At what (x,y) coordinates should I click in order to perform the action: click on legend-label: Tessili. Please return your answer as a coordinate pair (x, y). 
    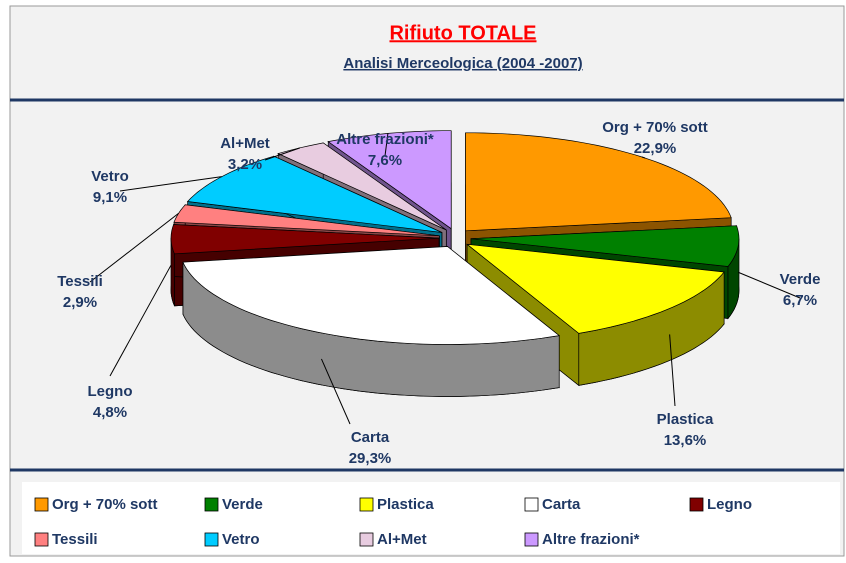
    Looking at the image, I should click on (75, 539).